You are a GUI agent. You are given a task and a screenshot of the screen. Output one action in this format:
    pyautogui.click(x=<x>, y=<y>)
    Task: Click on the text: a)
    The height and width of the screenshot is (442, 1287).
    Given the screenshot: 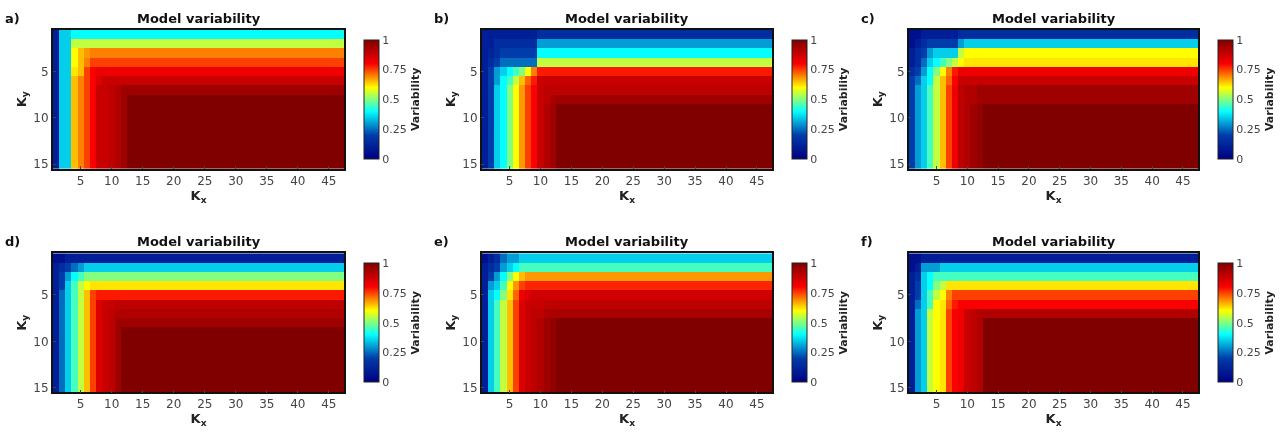 What is the action you would take?
    pyautogui.click(x=12, y=18)
    